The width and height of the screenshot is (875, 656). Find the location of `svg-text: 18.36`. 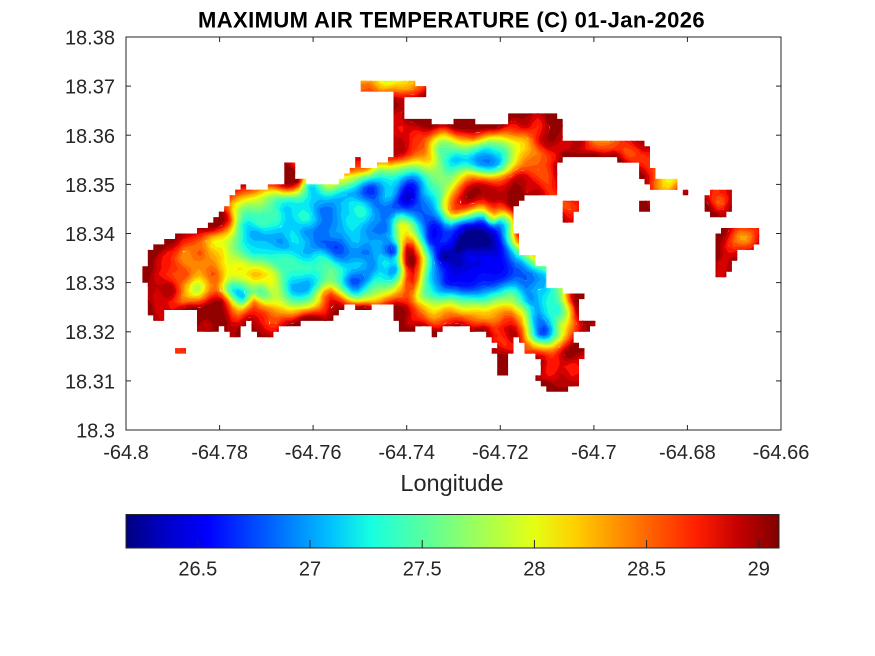

svg-text: 18.36 is located at coordinates (90, 137).